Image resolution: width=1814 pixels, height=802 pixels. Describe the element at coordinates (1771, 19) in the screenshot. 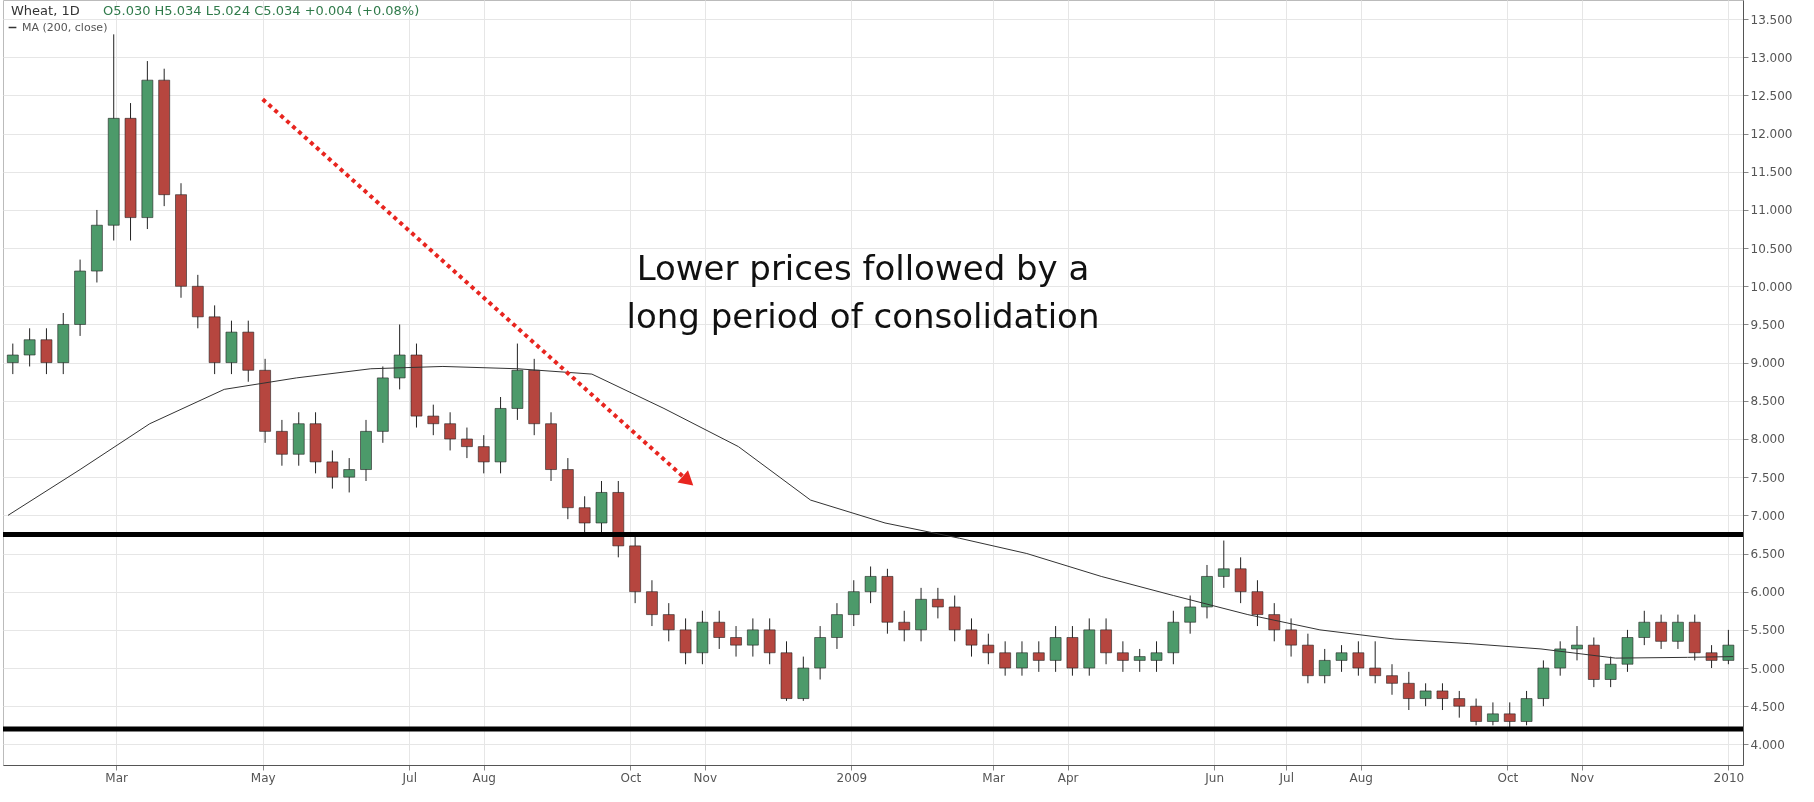

I see `y-tick-label: 13.500` at that location.